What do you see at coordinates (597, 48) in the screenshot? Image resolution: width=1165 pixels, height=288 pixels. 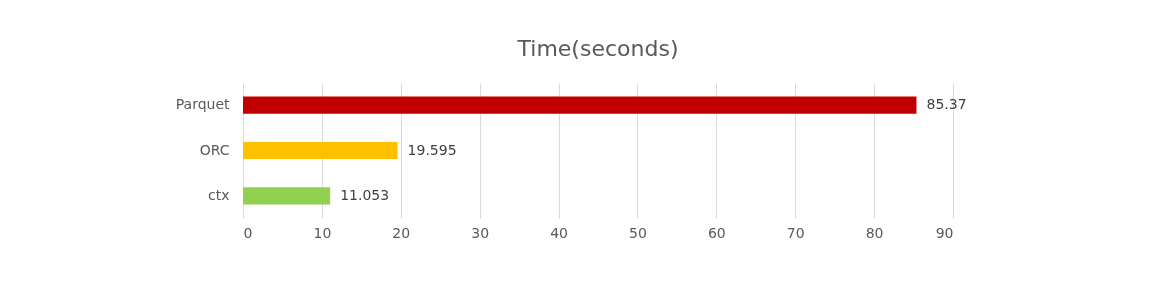 I see `chart-title: Time(seconds)` at bounding box center [597, 48].